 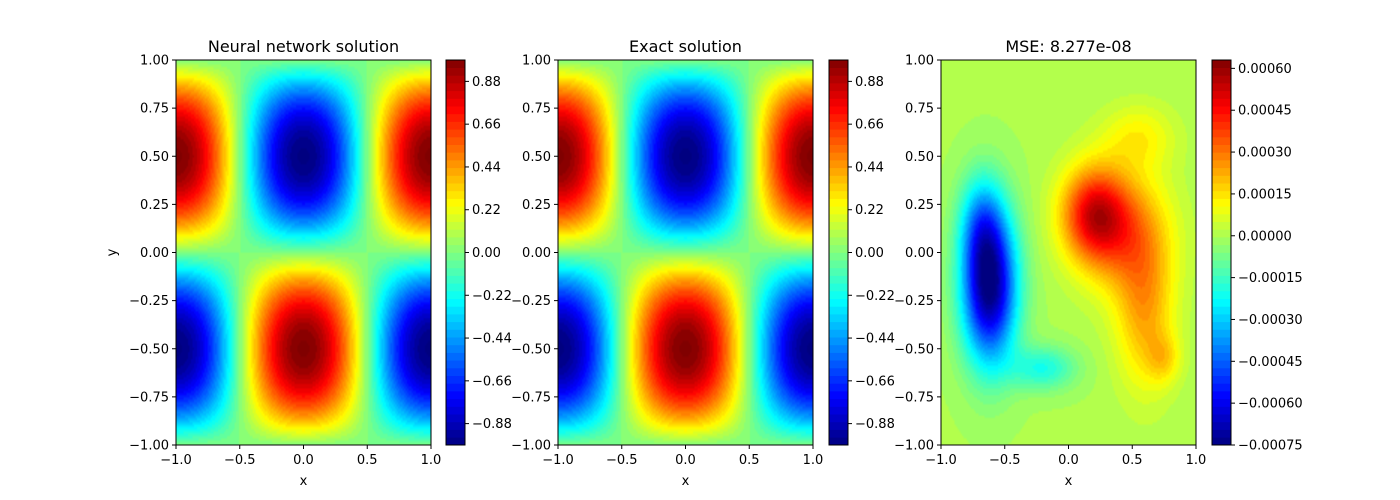 What do you see at coordinates (685, 46) in the screenshot?
I see `subplot-title: Exact solution` at bounding box center [685, 46].